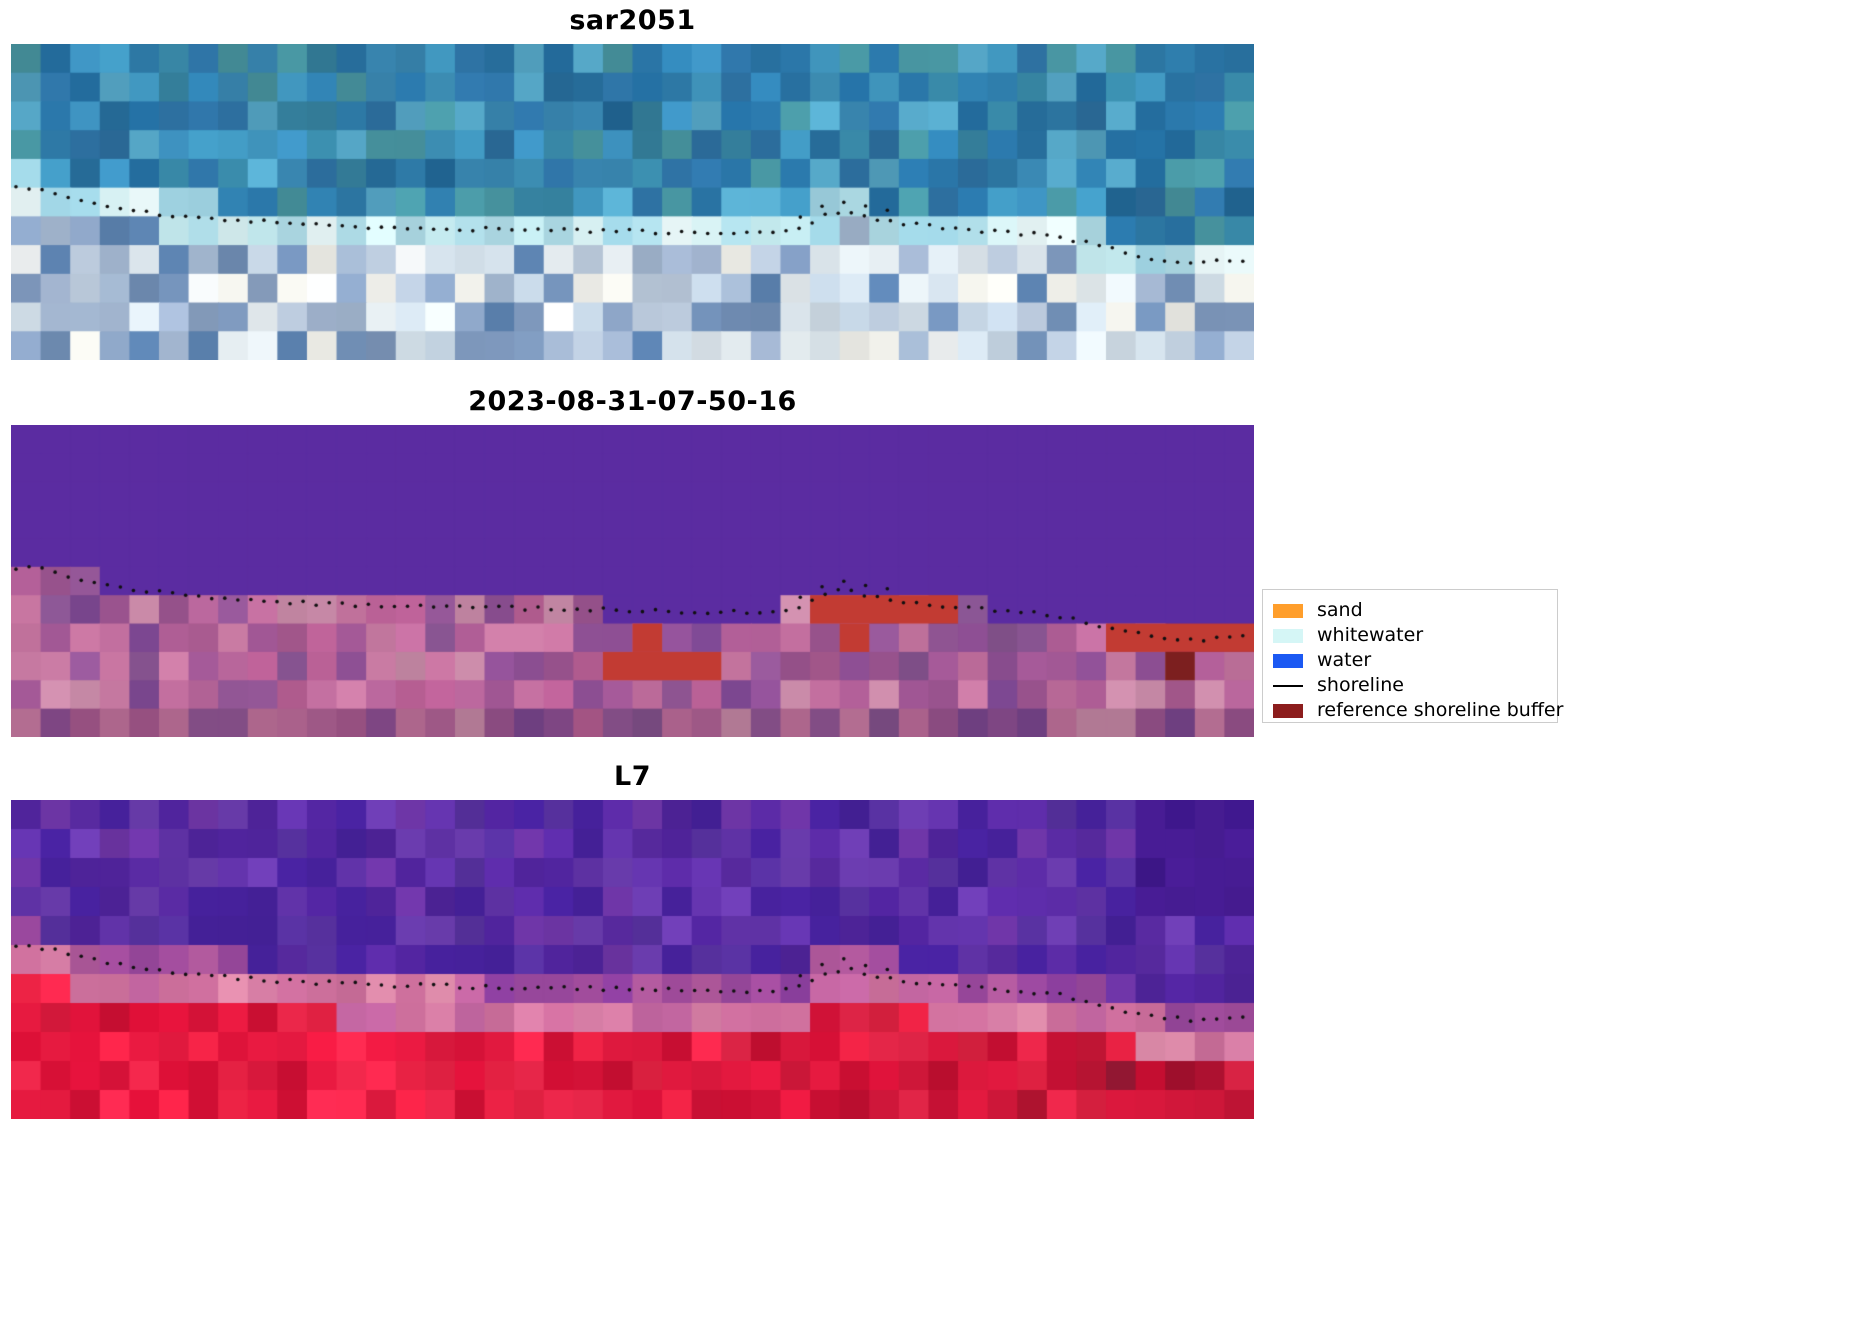 Image resolution: width=1856 pixels, height=1337 pixels. What do you see at coordinates (1340, 610) in the screenshot?
I see `legend-label-sand: sand` at bounding box center [1340, 610].